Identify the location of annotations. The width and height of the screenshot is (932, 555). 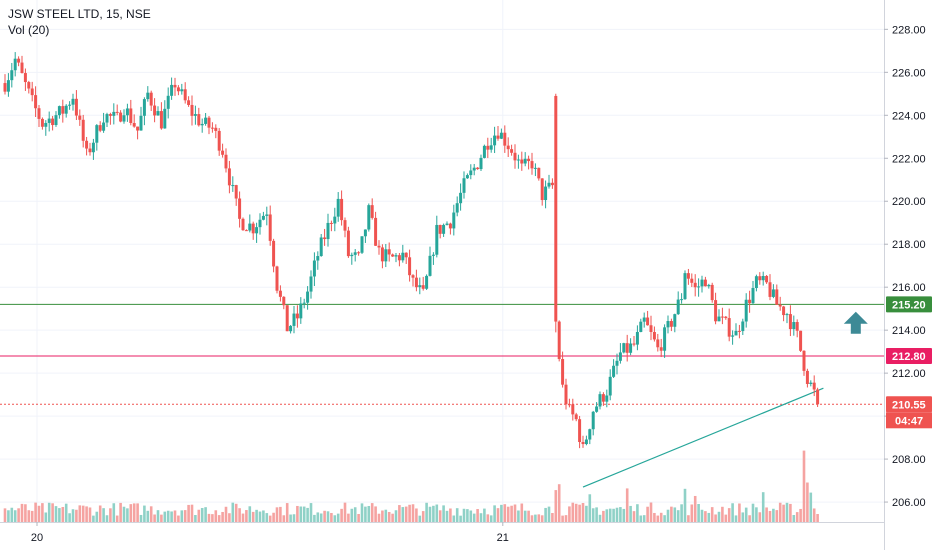
(855, 322).